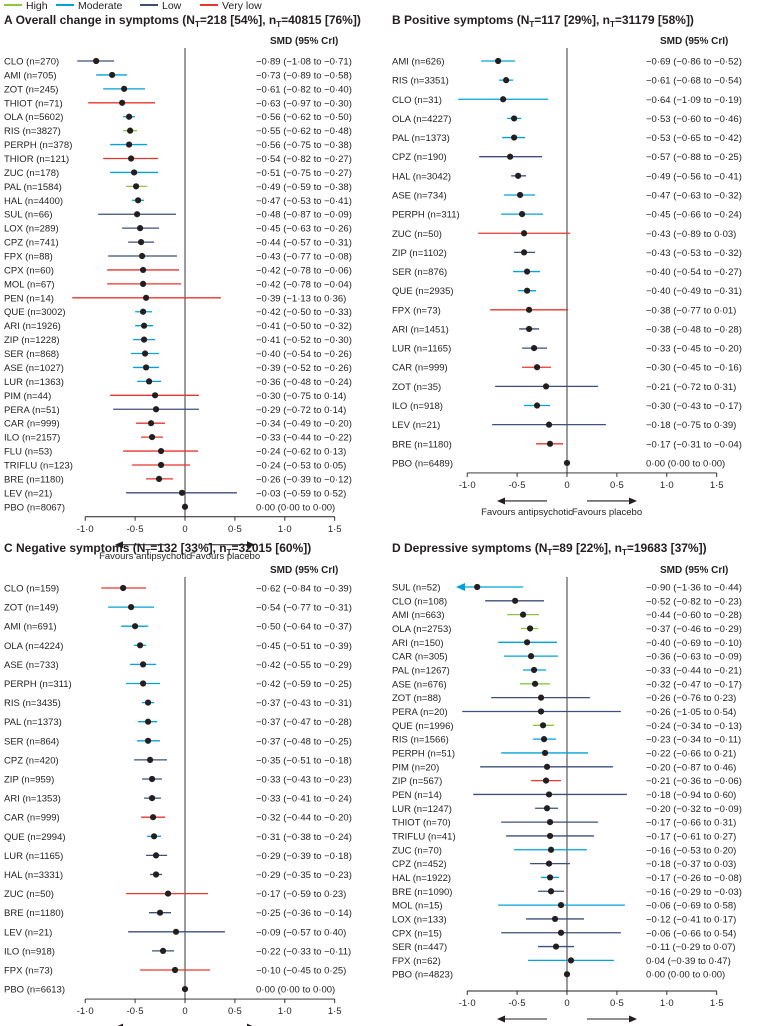  What do you see at coordinates (421, 349) in the screenshot?
I see `row-label: LUR (n=1165)` at bounding box center [421, 349].